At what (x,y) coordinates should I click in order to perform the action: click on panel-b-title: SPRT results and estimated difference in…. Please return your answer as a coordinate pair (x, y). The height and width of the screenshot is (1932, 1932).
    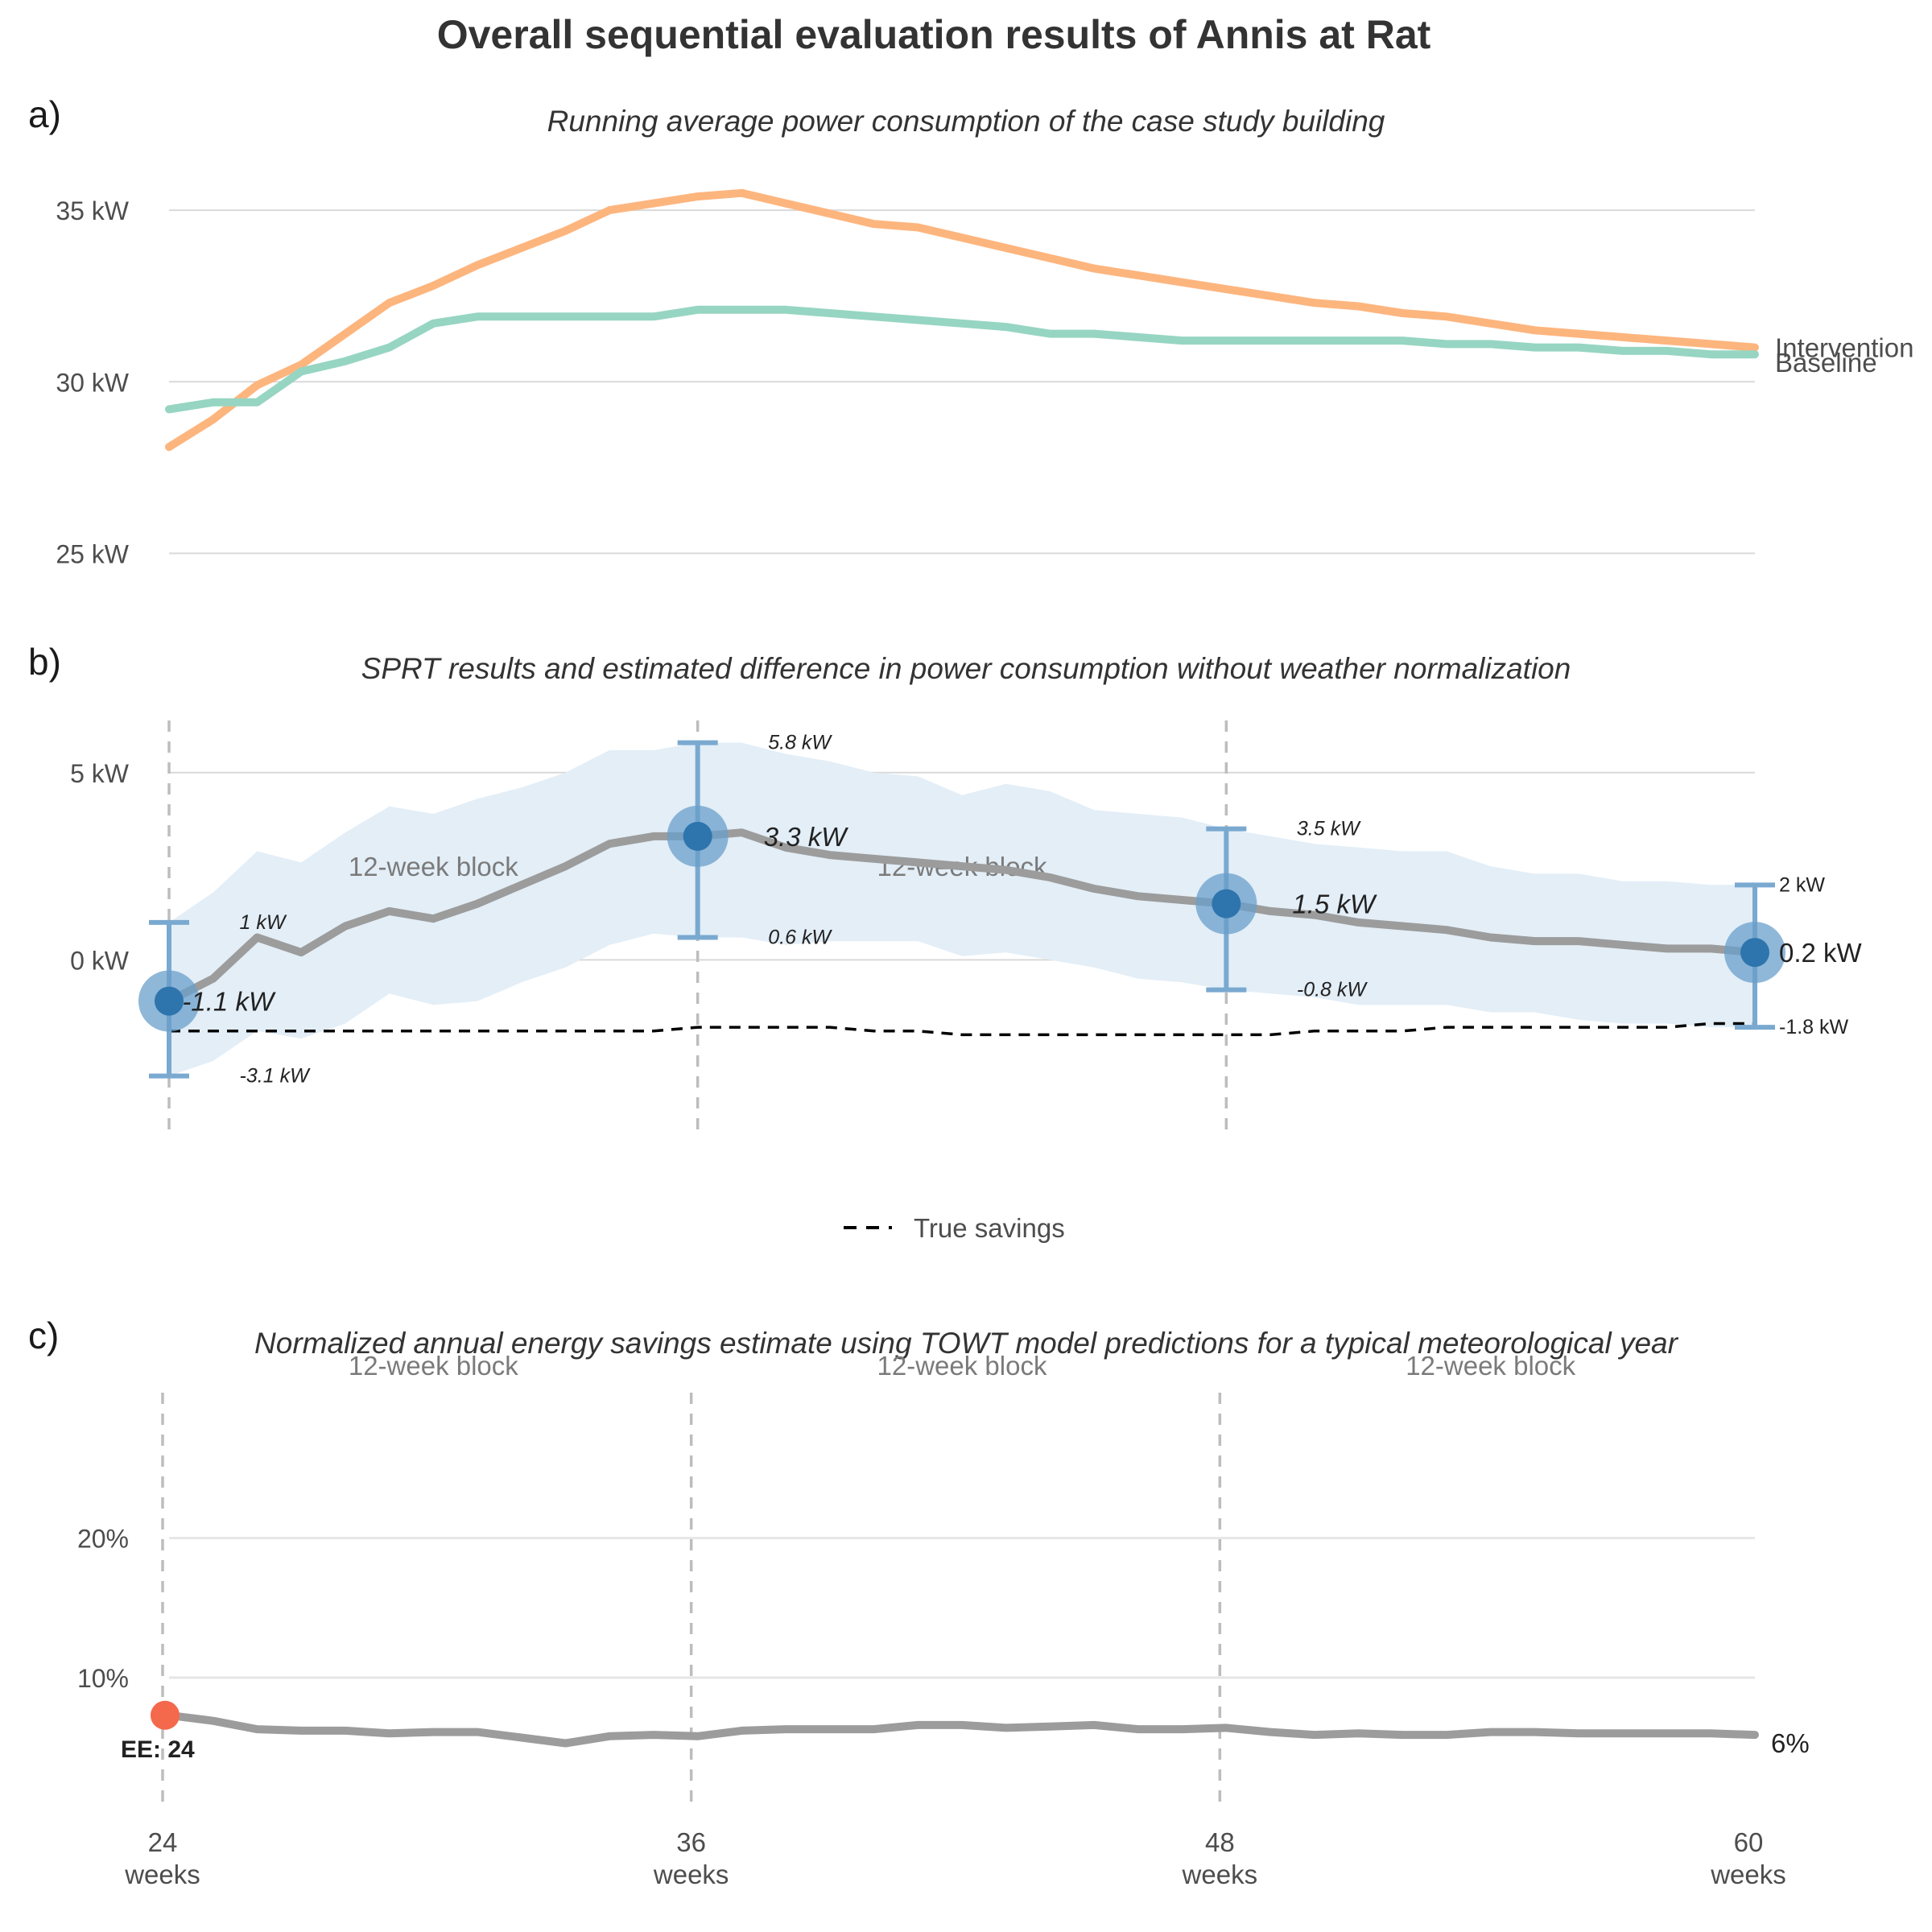
    Looking at the image, I should click on (966, 668).